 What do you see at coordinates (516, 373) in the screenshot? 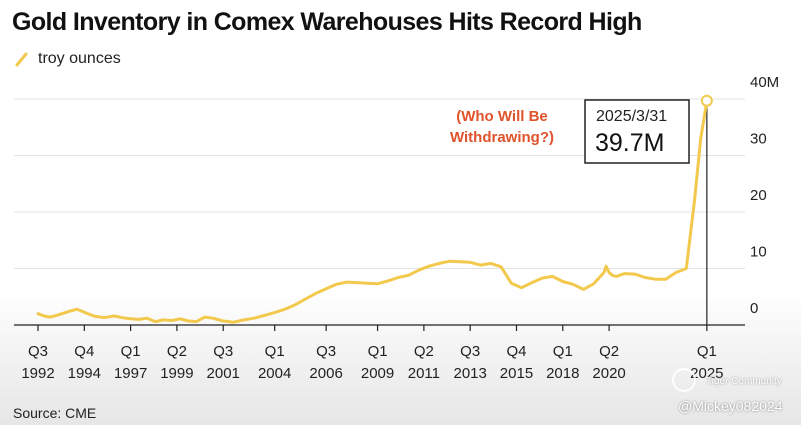
I see `x-tick-year: 2015` at bounding box center [516, 373].